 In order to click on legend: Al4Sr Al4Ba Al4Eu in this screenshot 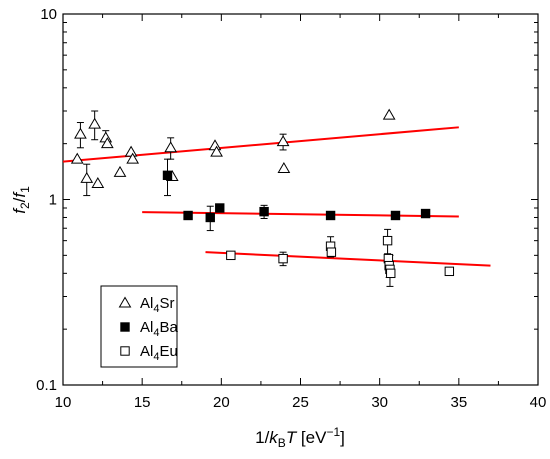, I will do `click(139, 326)`.